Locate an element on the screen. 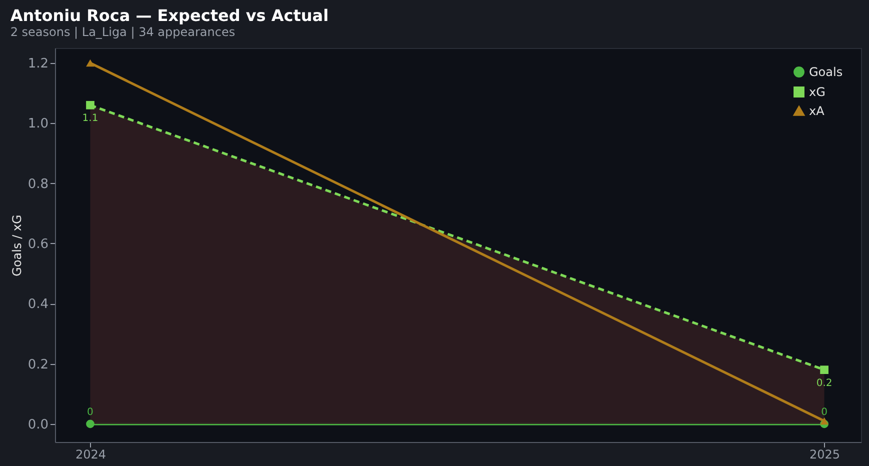 The width and height of the screenshot is (869, 466). data-label: 0.2 is located at coordinates (824, 383).